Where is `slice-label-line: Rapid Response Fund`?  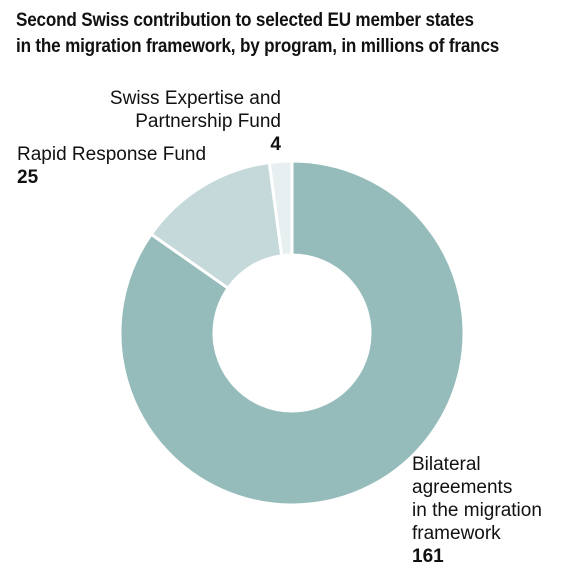
slice-label-line: Rapid Response Fund is located at coordinates (111, 154).